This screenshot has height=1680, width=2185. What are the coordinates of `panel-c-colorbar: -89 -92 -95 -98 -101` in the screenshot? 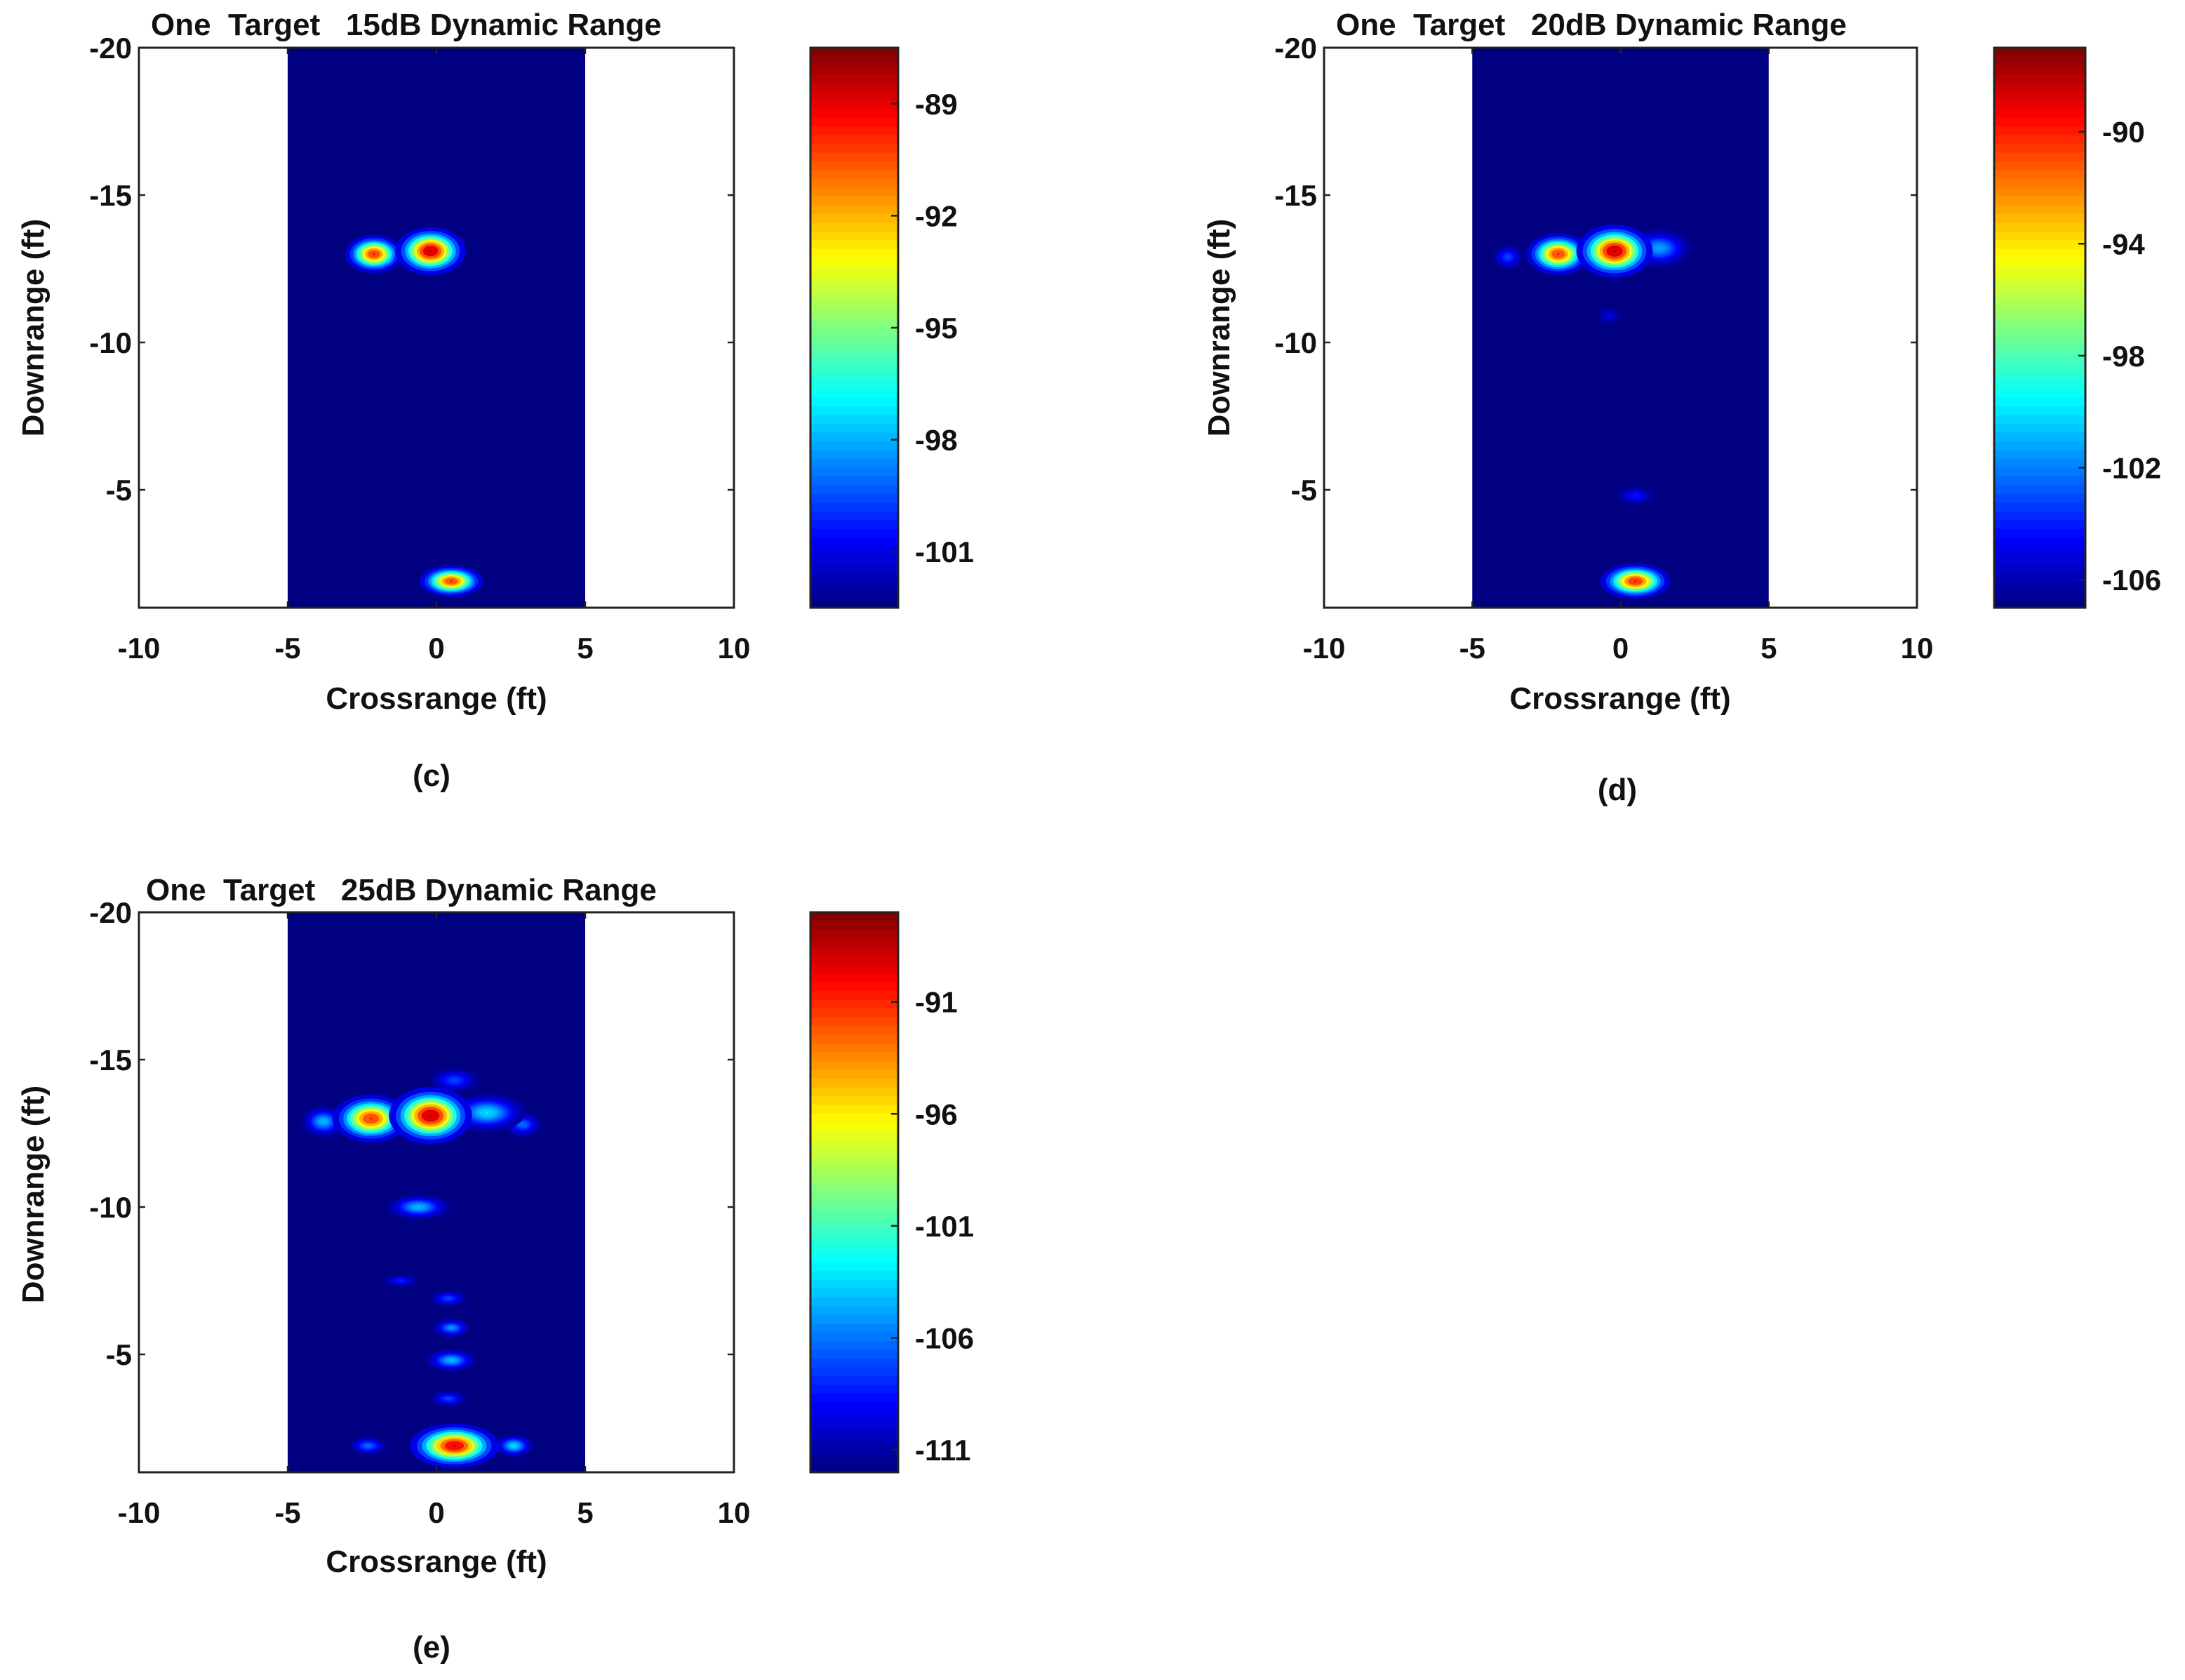 It's located at (891, 327).